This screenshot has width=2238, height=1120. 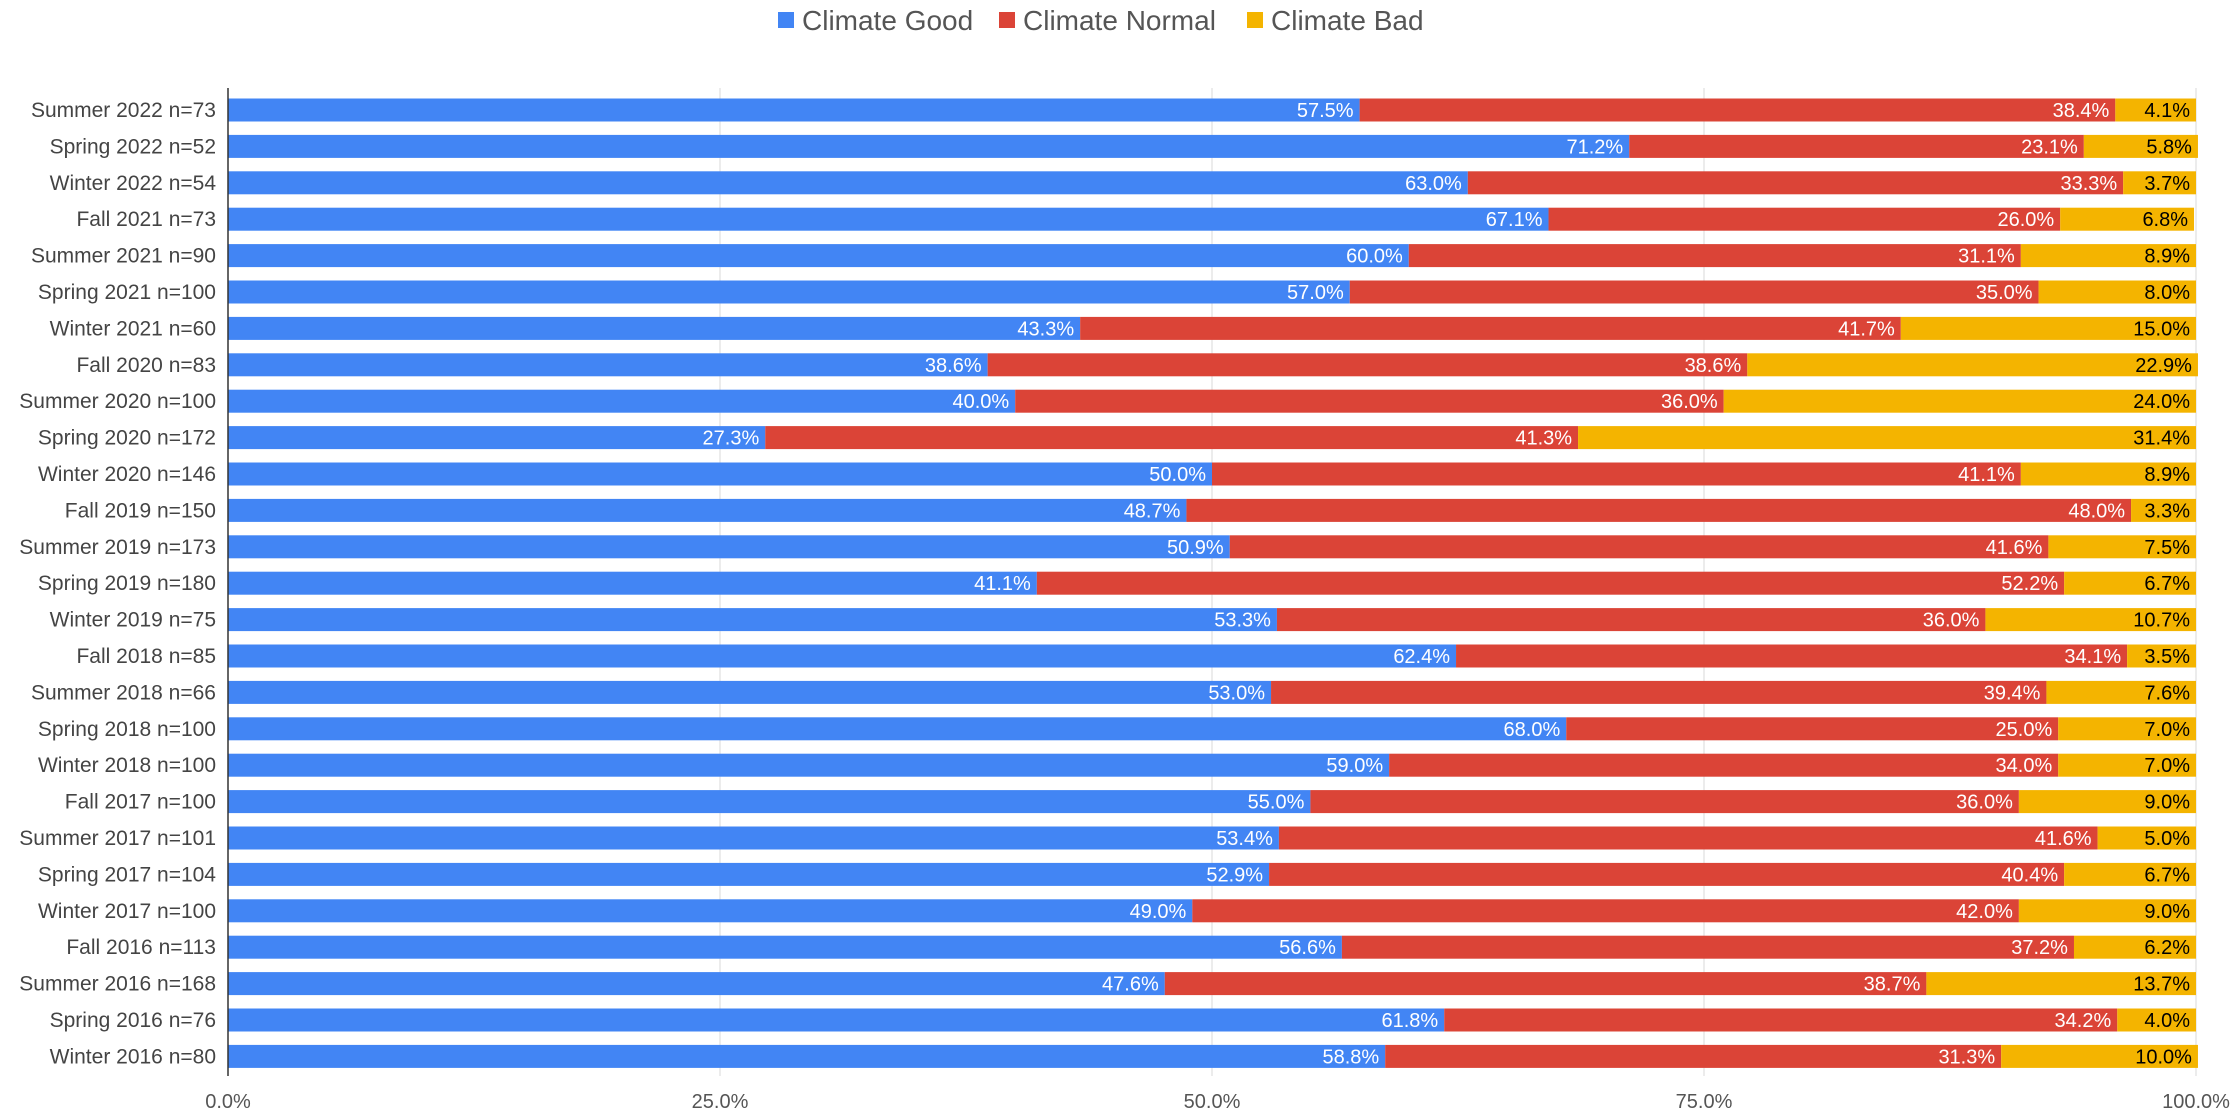 I want to click on legend-swatch, so click(x=1255, y=20).